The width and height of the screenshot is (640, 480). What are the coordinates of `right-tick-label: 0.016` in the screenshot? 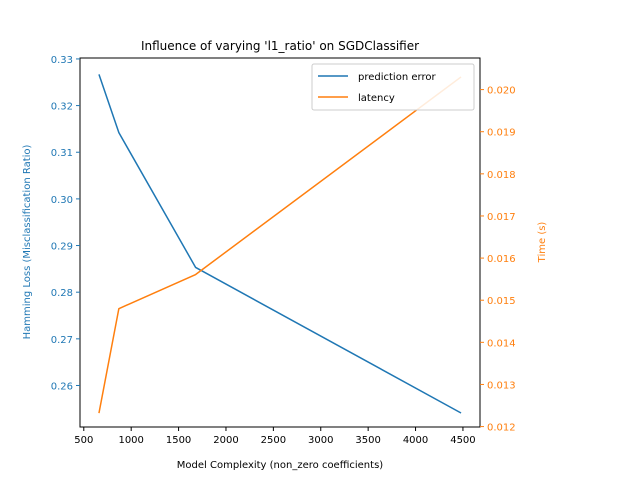 It's located at (501, 259).